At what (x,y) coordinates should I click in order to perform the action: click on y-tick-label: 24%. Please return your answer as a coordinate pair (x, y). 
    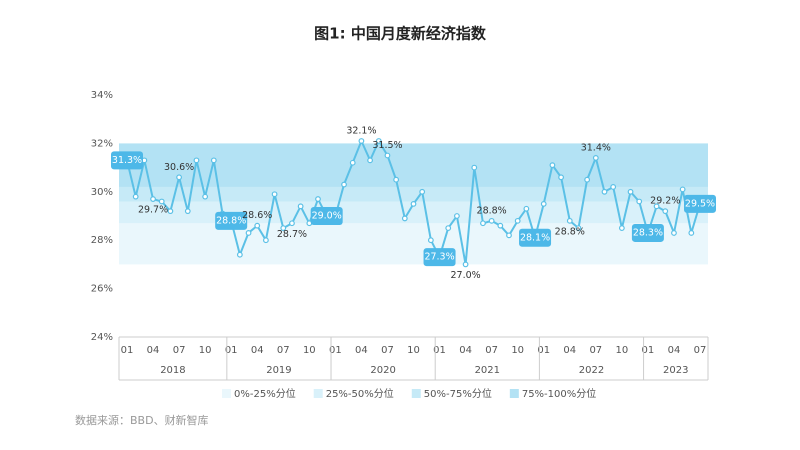
    Looking at the image, I should click on (102, 337).